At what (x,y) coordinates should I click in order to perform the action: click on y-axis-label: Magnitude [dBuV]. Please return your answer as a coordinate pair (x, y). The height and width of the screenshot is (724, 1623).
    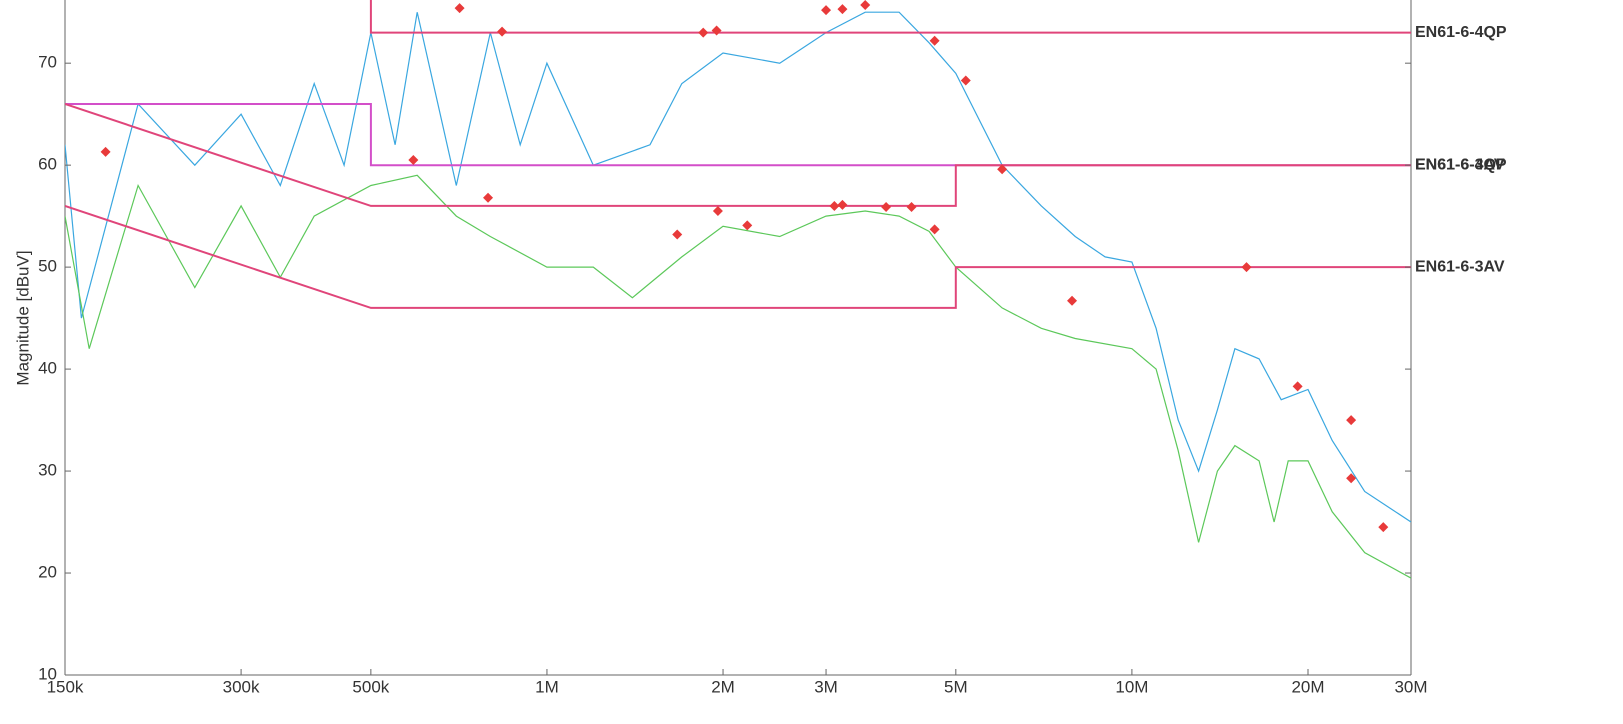
    Looking at the image, I should click on (22, 317).